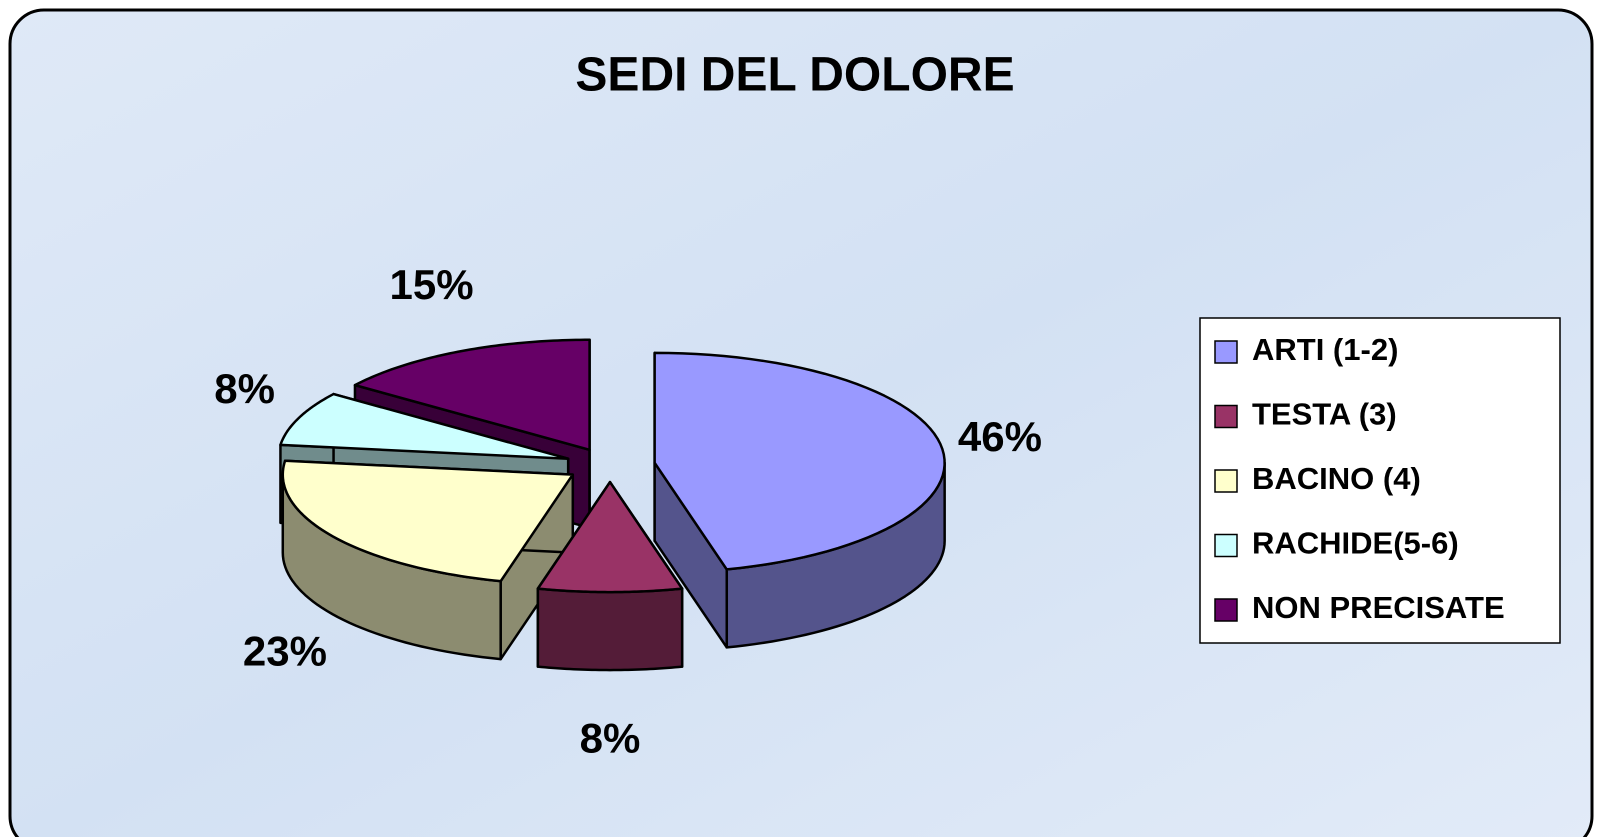 Image resolution: width=1602 pixels, height=837 pixels. I want to click on legend-label: RACHIDE(5-6), so click(1355, 543).